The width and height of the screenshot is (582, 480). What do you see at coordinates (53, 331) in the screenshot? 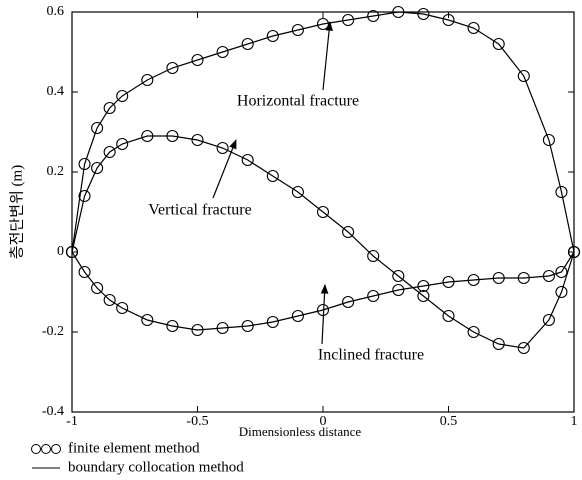
I see `y-tick-label: -0.2` at bounding box center [53, 331].